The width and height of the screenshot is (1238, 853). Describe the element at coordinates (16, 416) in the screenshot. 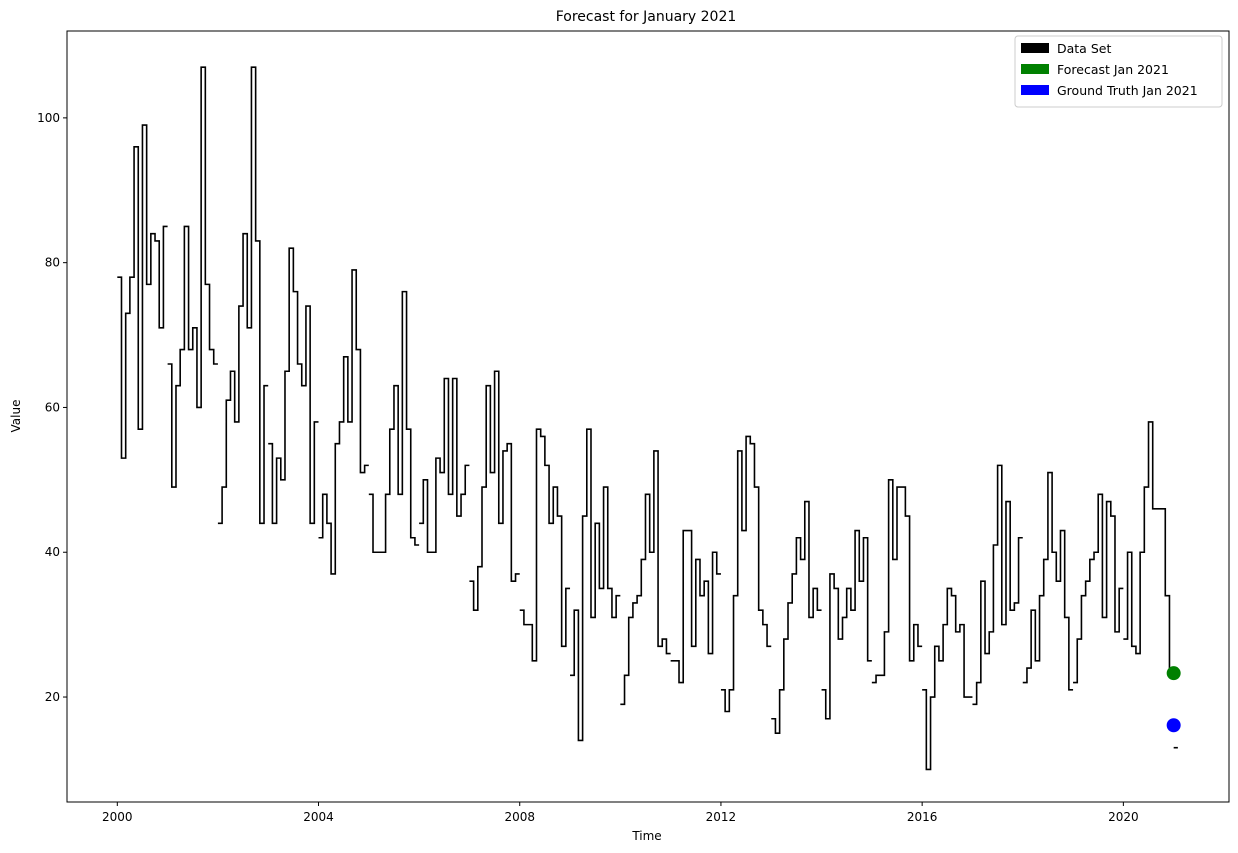

I see `y-axis-label: Value` at that location.